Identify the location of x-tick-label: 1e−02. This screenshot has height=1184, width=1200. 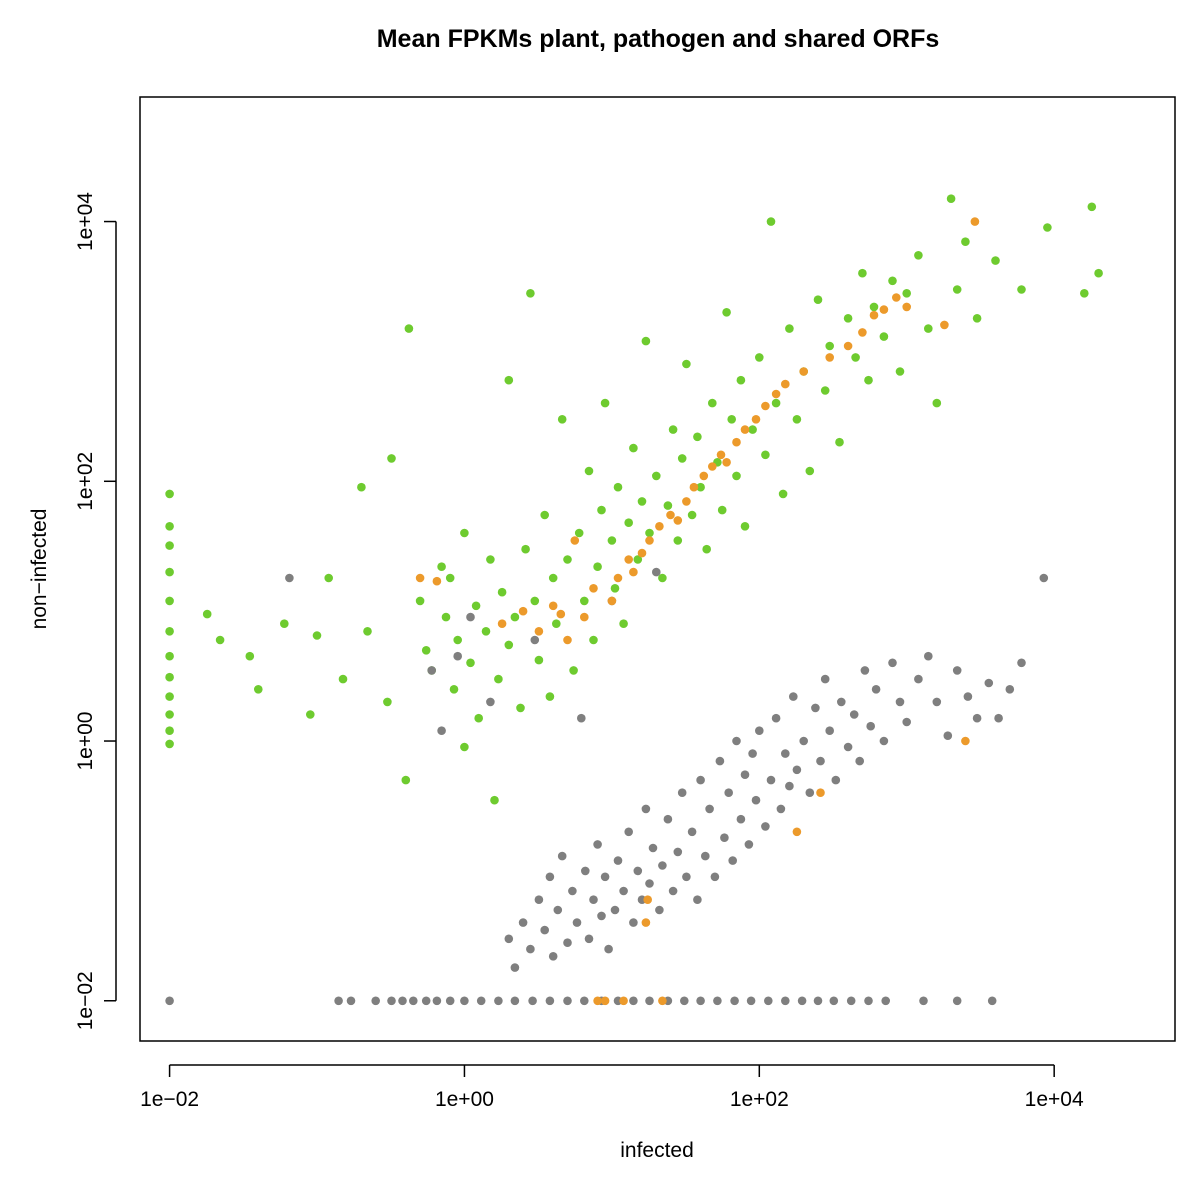
(169, 1099).